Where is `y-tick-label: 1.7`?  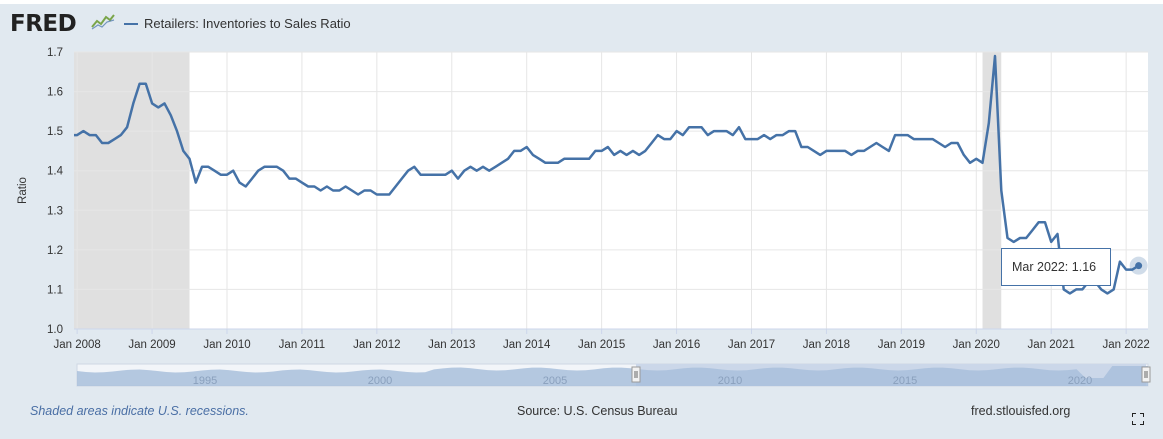
y-tick-label: 1.7 is located at coordinates (55, 53).